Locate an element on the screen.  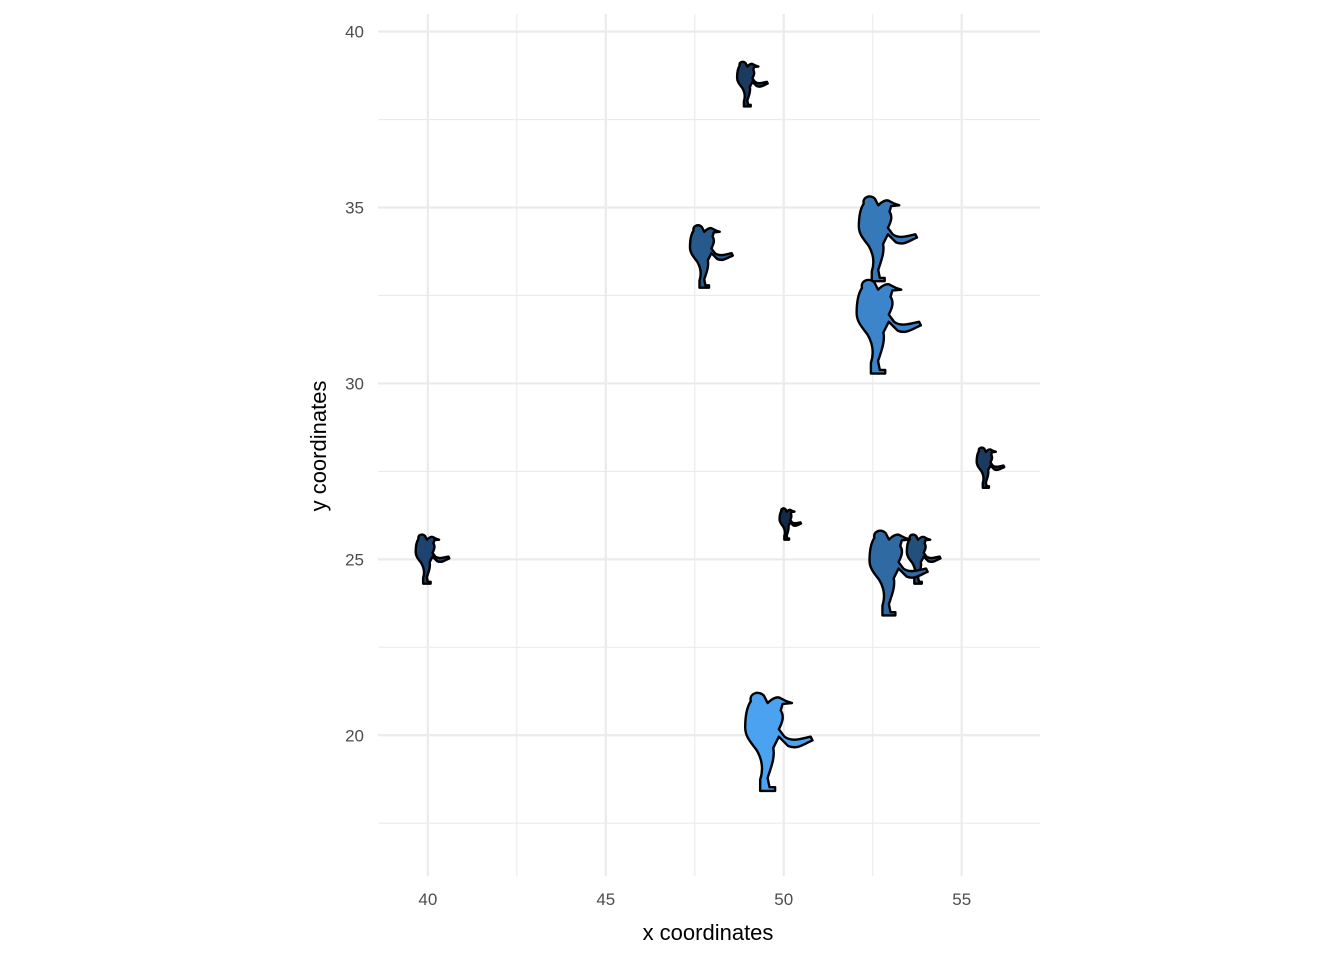
y-axis-ticks: 20 25 30 35 40 is located at coordinates (354, 384).